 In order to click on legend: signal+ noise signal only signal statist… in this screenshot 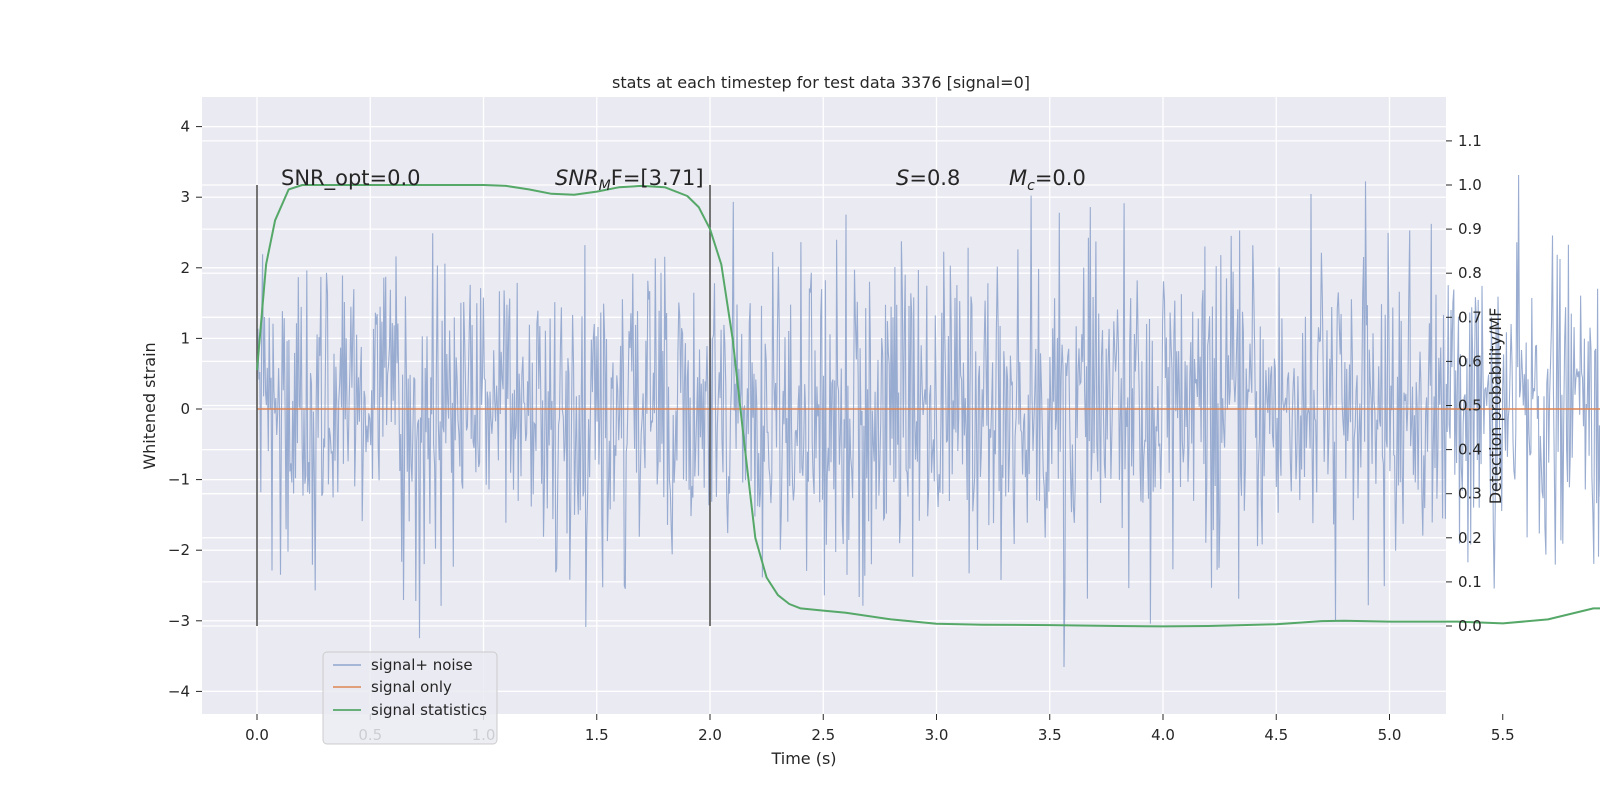, I will do `click(410, 698)`.